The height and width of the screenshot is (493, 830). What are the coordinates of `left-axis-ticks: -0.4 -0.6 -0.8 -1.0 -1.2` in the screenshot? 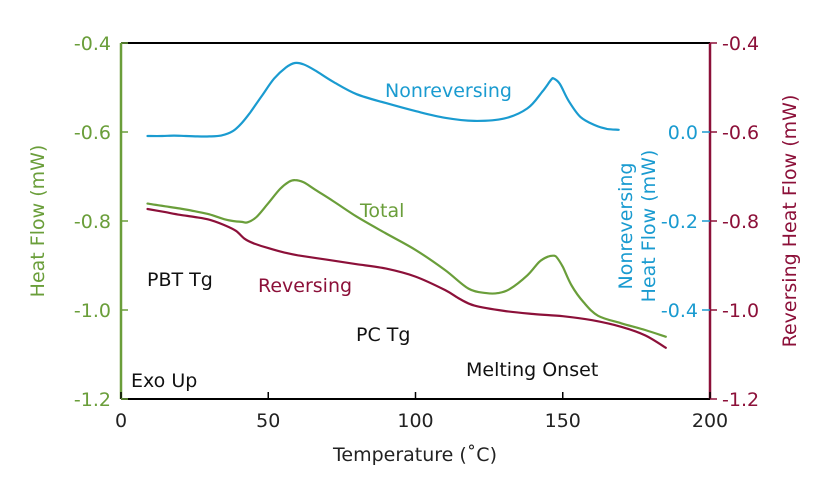 It's located at (101, 222).